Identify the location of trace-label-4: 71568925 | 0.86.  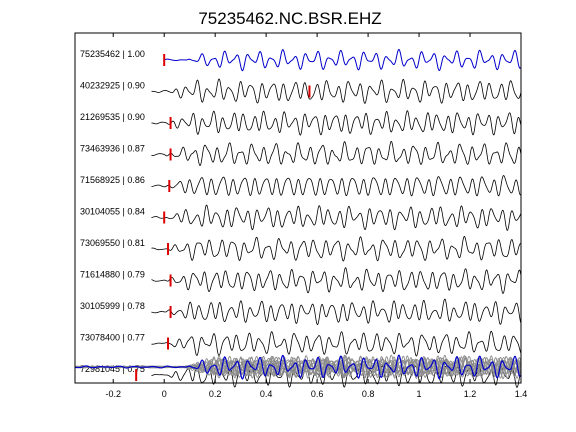
(112, 180).